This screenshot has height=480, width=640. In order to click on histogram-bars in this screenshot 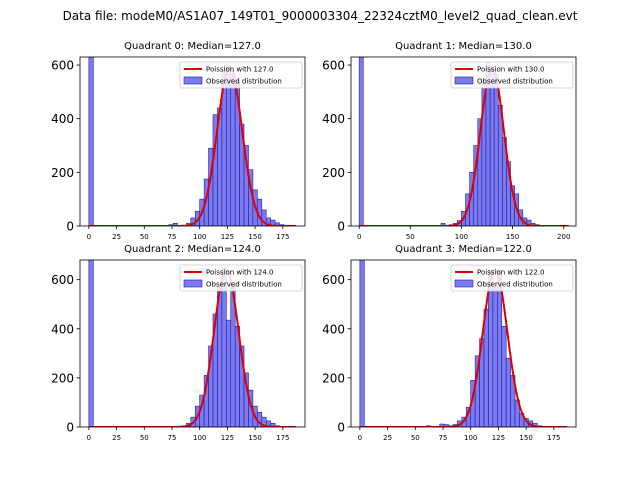, I will do `click(450, 343)`.